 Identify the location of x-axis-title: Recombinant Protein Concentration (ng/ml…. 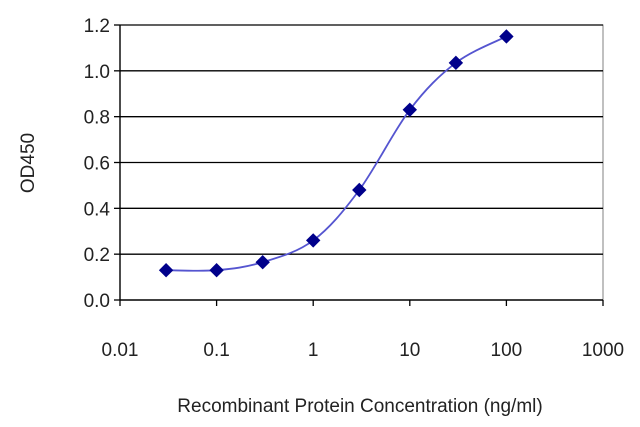
(359, 406).